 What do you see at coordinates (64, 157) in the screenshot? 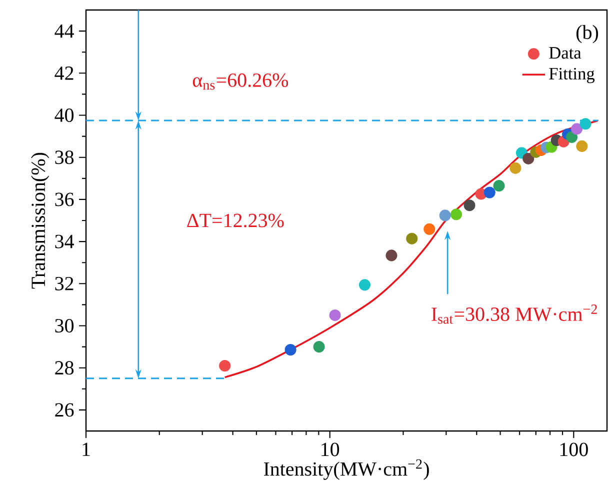
I see `y-tick-label: 38` at bounding box center [64, 157].